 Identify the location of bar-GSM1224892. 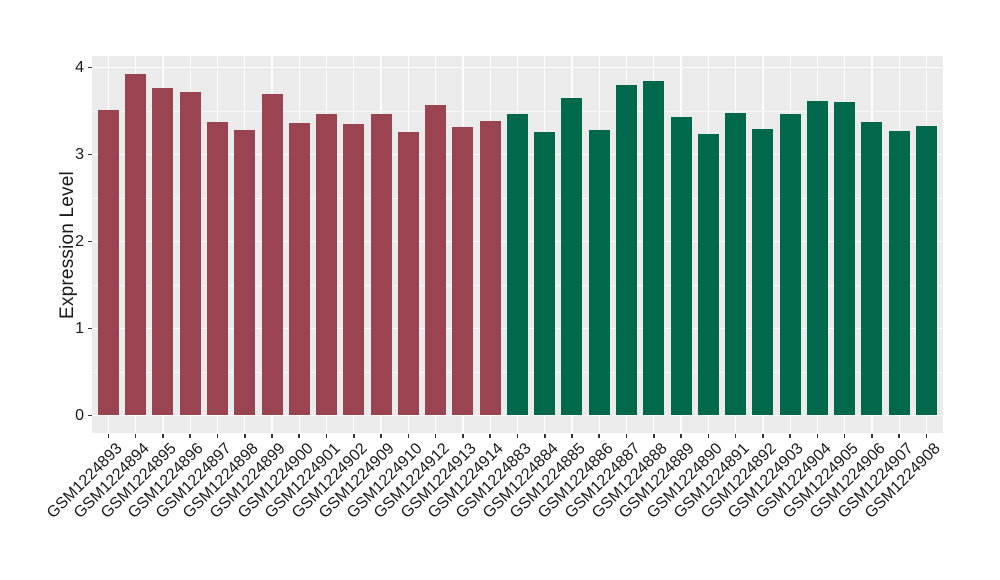
(763, 272).